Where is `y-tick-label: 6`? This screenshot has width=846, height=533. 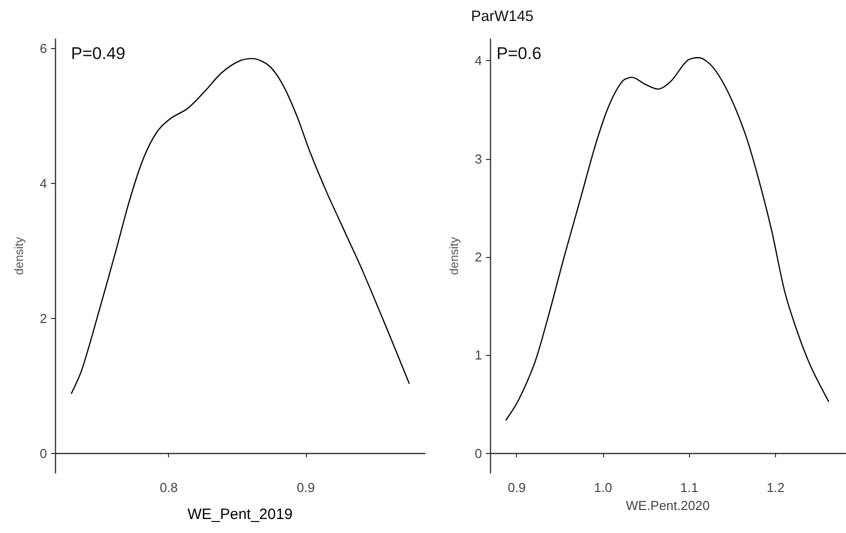 y-tick-label: 6 is located at coordinates (43, 48).